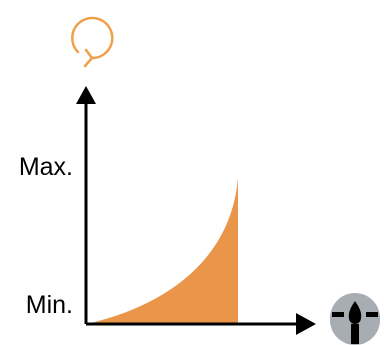 The image size is (384, 345). Describe the element at coordinates (92, 42) in the screenshot. I see `refresh-loop-icon` at that location.